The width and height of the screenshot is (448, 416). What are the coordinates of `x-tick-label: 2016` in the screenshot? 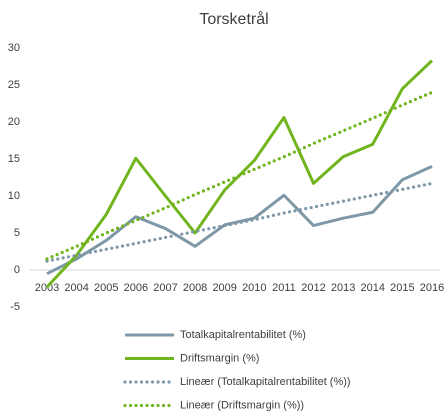 It's located at (432, 288).